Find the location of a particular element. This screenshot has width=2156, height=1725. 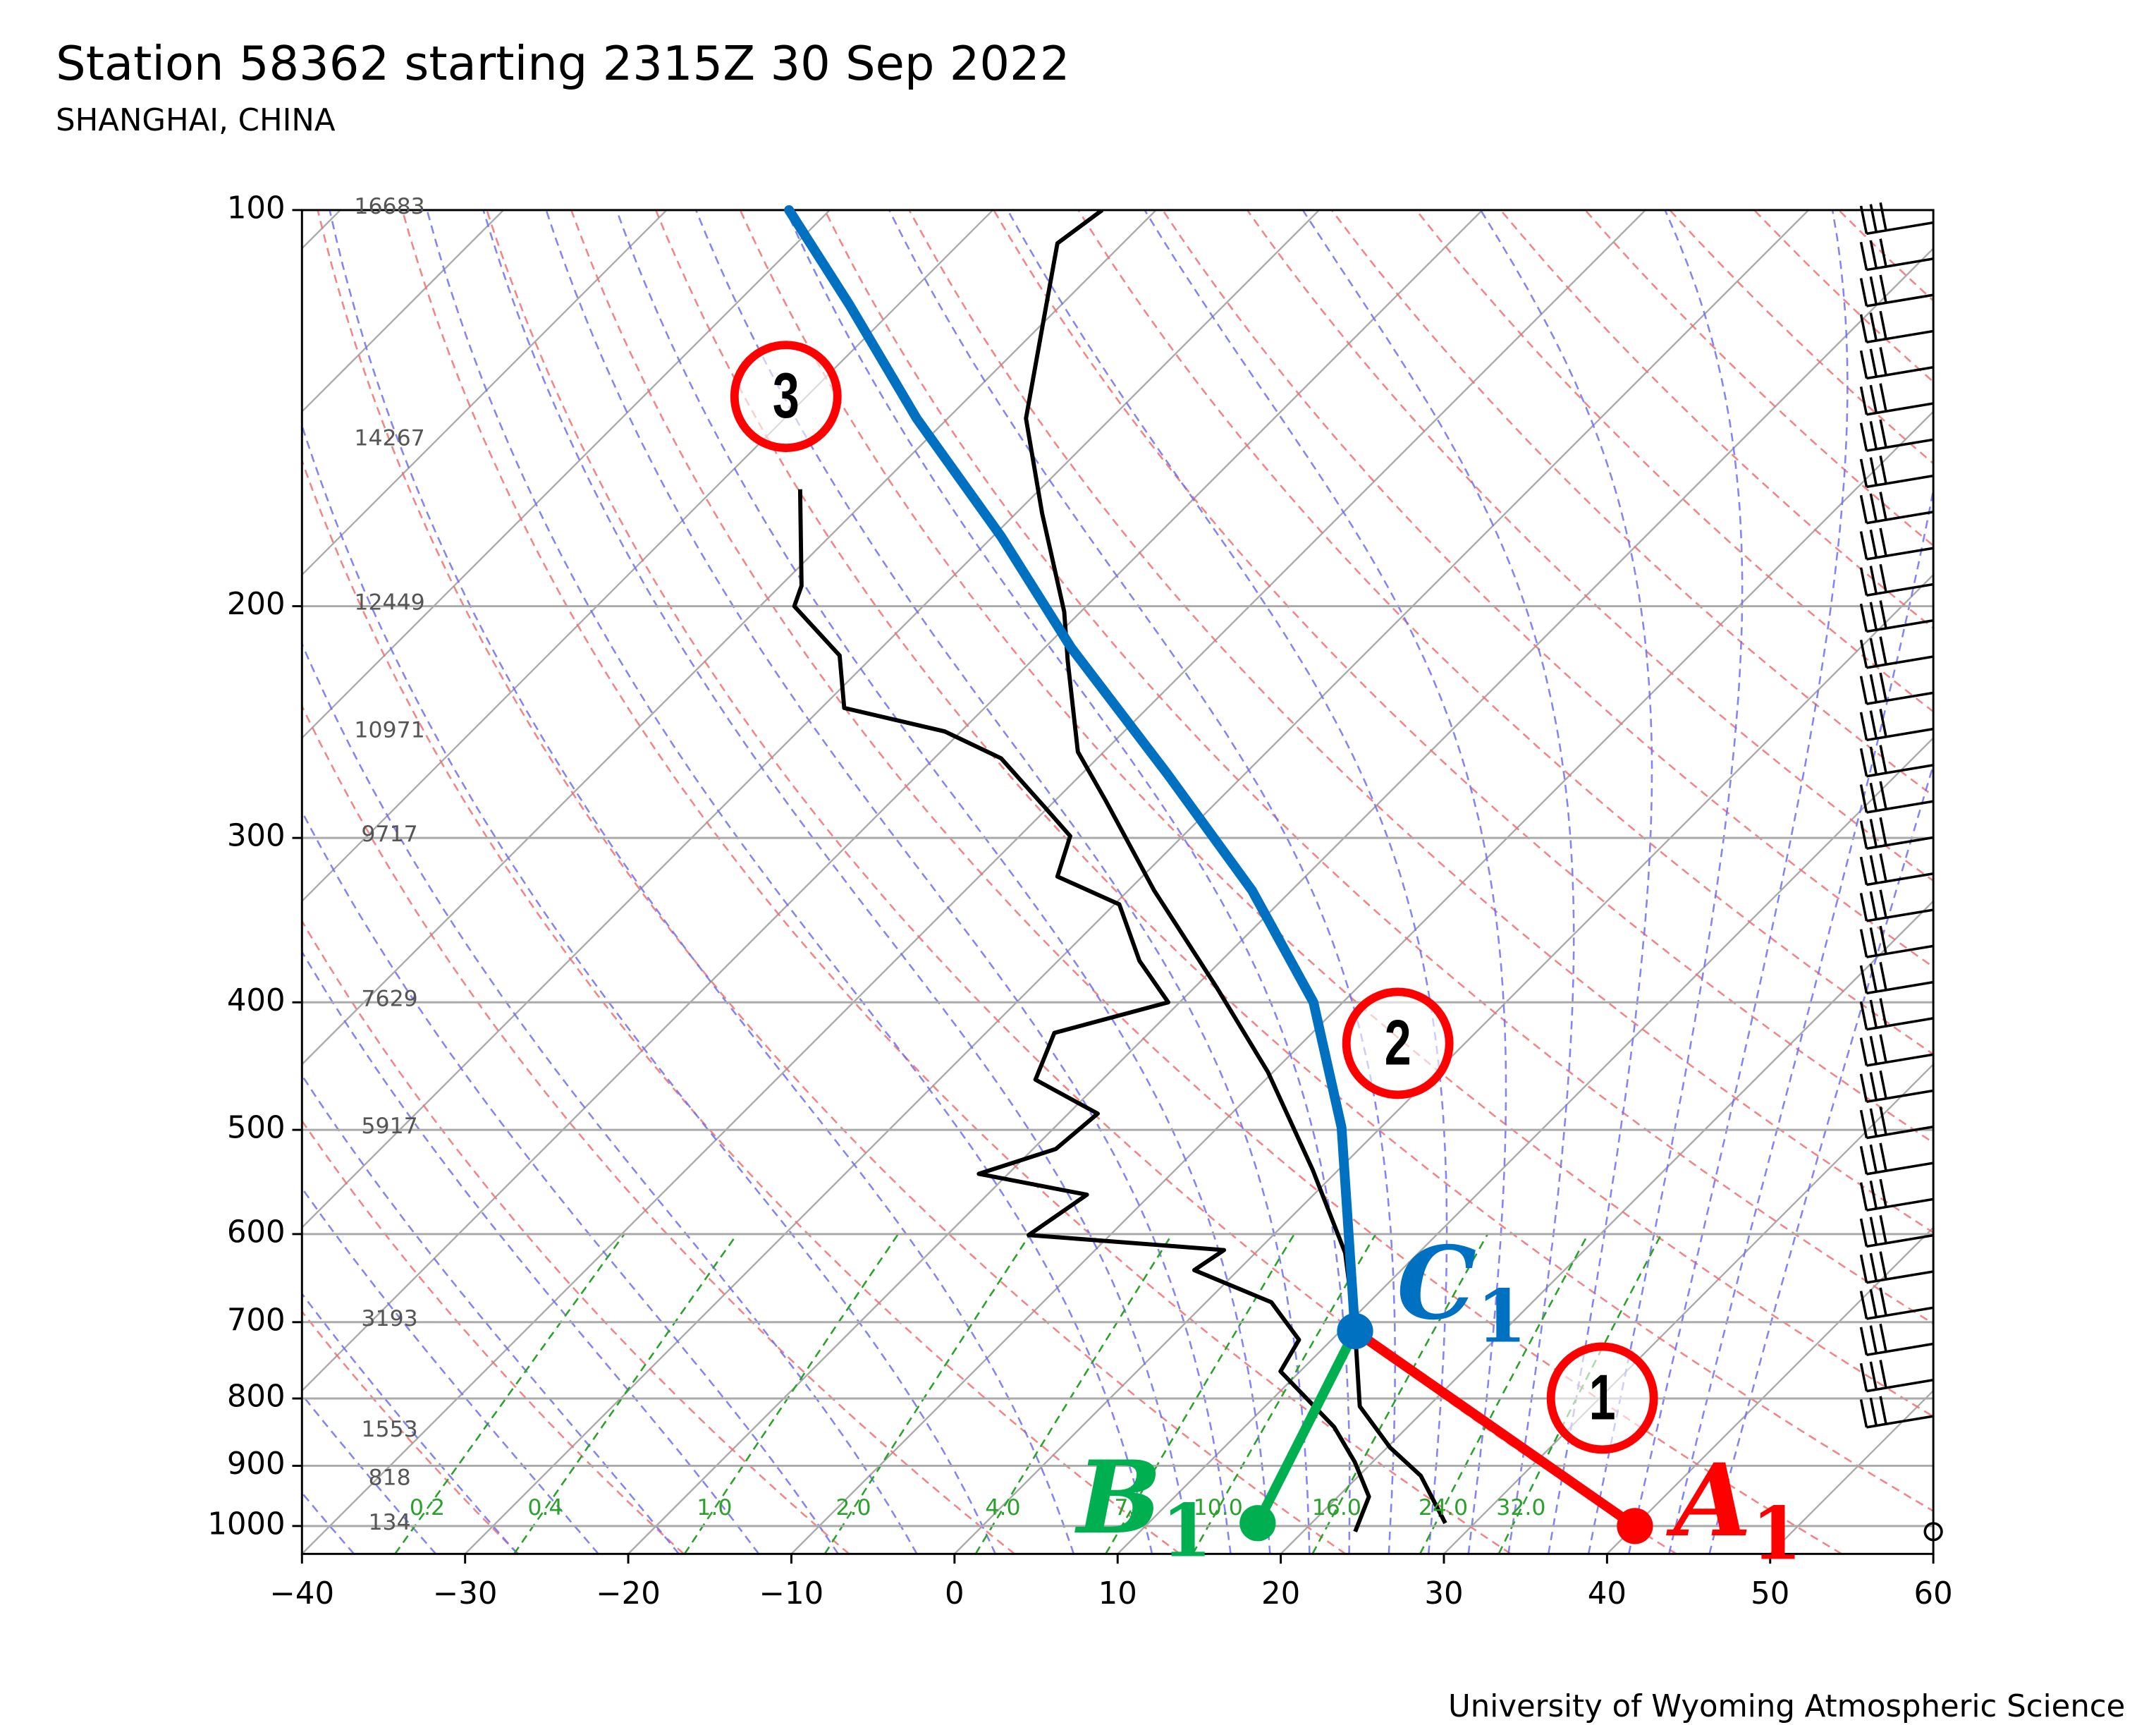

height-label: 5917 is located at coordinates (389, 1126).